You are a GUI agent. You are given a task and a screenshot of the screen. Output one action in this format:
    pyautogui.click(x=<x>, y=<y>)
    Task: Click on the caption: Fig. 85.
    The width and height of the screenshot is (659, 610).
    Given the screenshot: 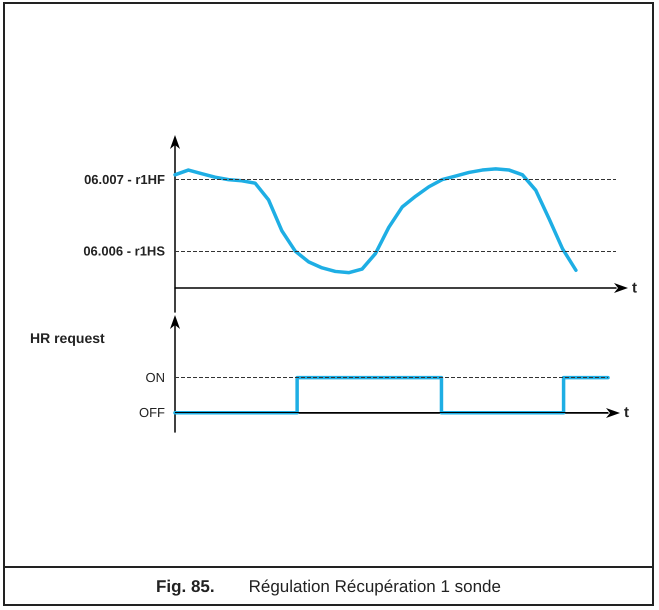 What is the action you would take?
    pyautogui.click(x=185, y=586)
    